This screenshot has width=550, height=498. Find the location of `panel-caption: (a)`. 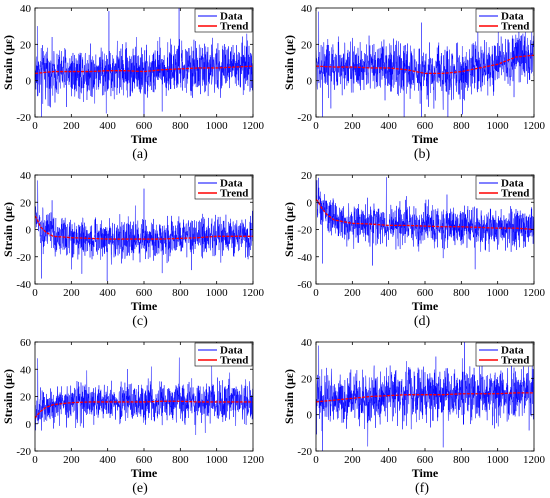

panel-caption: (a) is located at coordinates (140, 154).